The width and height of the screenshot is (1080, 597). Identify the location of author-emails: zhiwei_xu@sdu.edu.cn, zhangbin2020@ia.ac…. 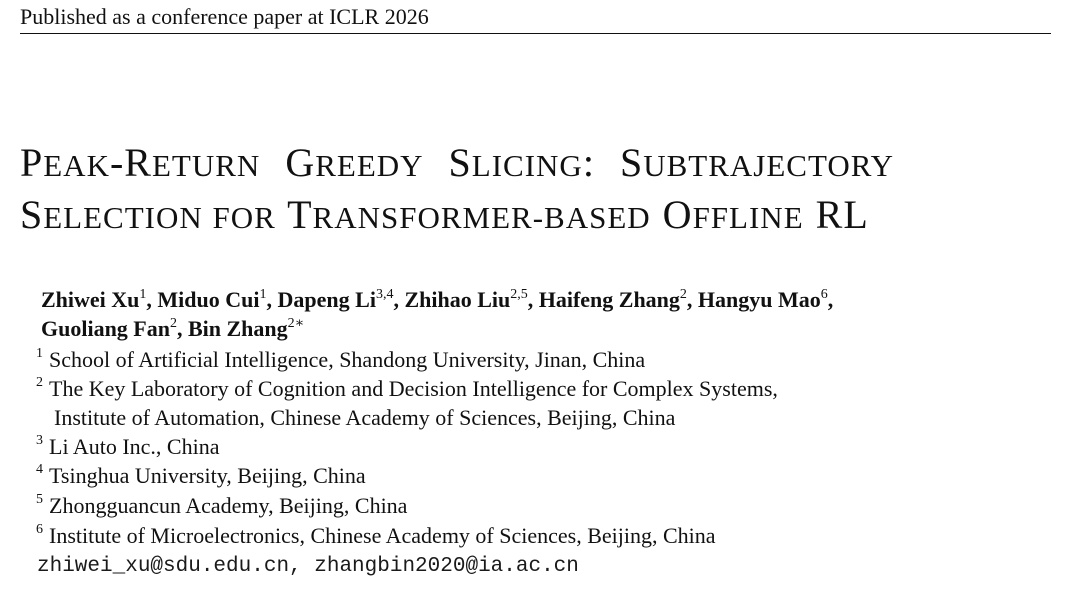
(308, 566).